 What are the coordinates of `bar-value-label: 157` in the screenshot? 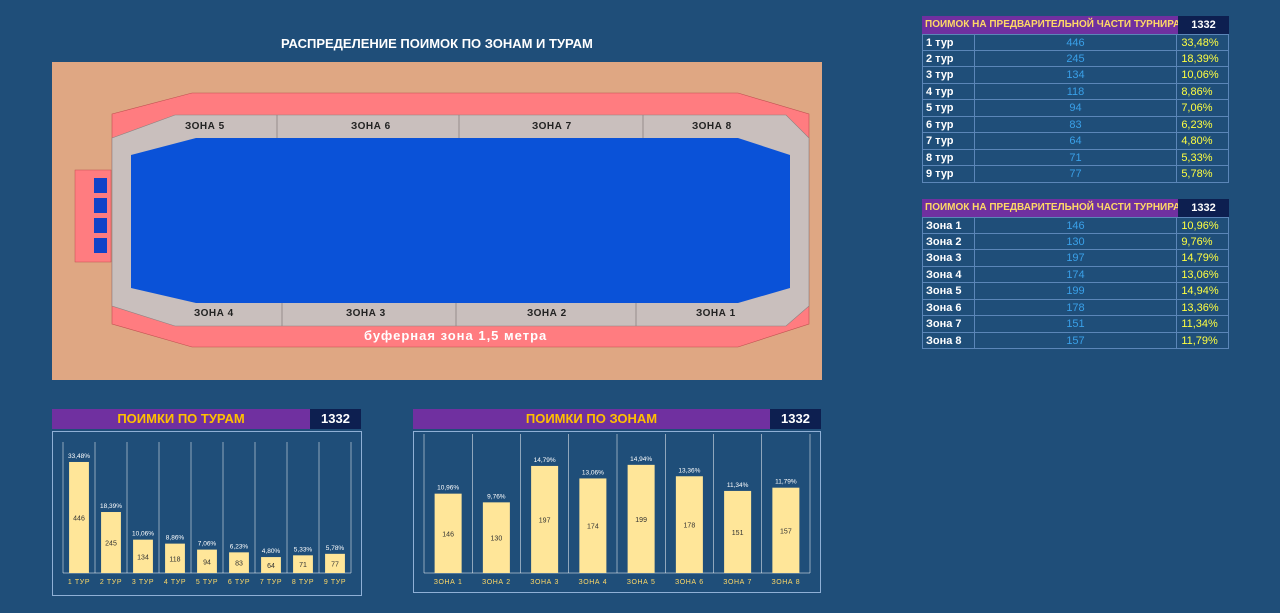 It's located at (786, 531).